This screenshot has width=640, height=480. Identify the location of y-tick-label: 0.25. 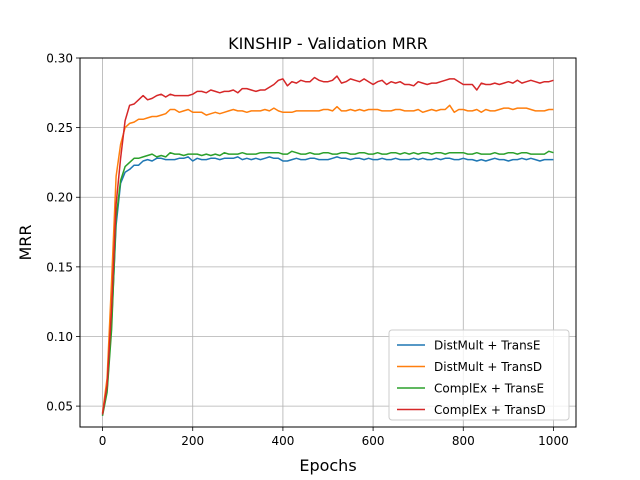
(59, 128).